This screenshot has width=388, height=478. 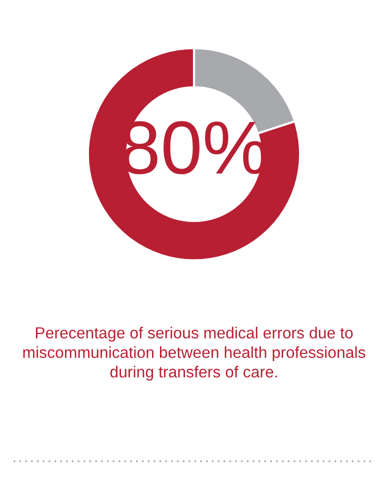 What do you see at coordinates (194, 353) in the screenshot?
I see `text: Perecentage of serious medical errors due to miscommunication between health professionals during transfers of care.` at bounding box center [194, 353].